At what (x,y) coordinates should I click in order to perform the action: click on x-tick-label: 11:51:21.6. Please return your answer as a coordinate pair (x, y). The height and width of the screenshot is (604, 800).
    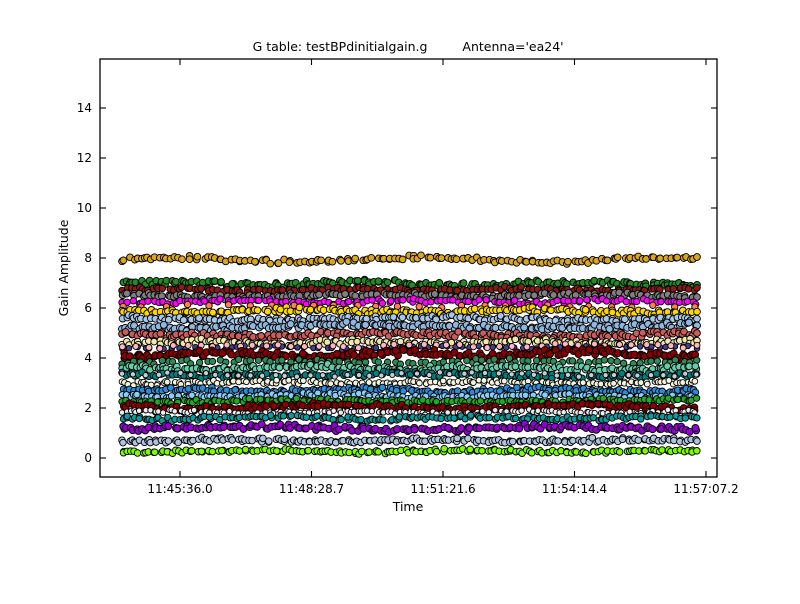
    Looking at the image, I should click on (442, 489).